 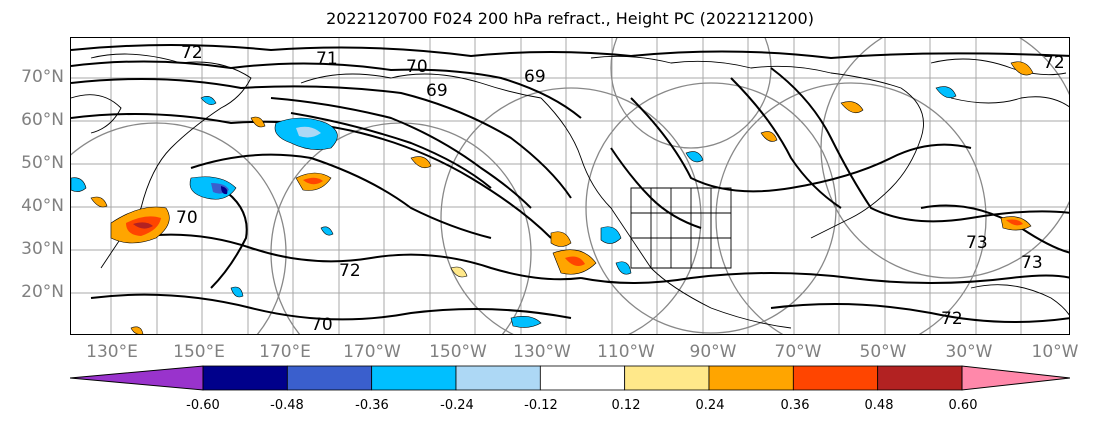 I want to click on lon-label-130e: 130°E, so click(x=112, y=352).